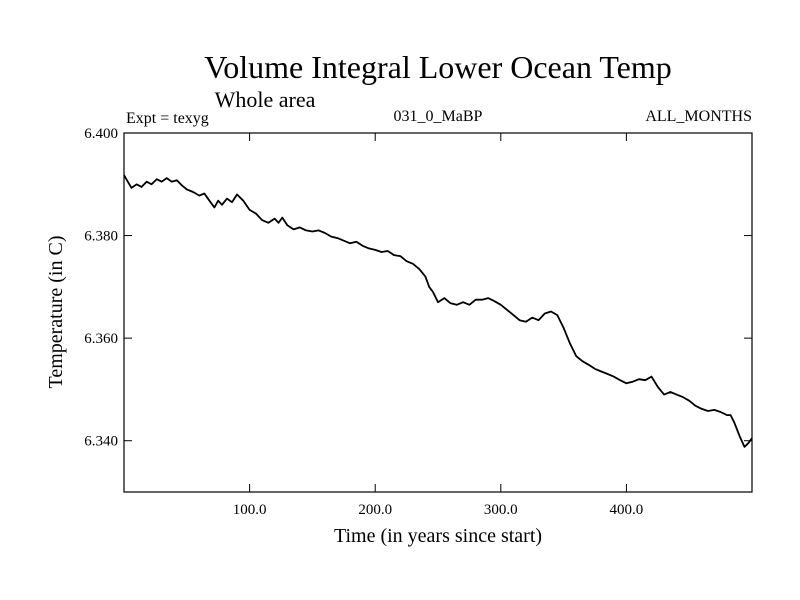 The image size is (800, 600). I want to click on right-string: ALL_MONTHS, so click(698, 116).